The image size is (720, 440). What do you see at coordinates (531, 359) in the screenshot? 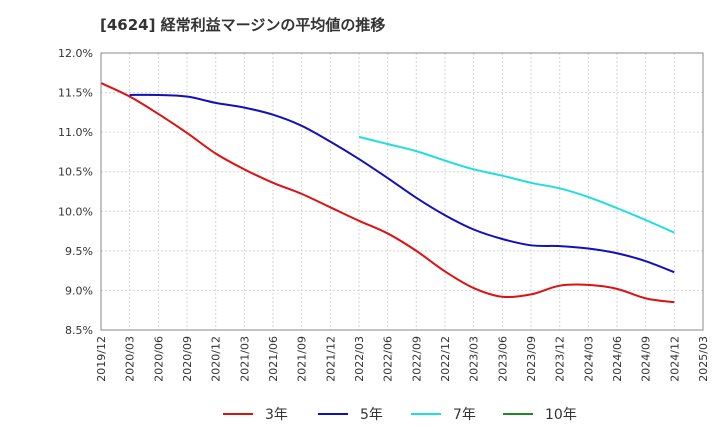
I see `x-tick-label: 2023/09` at bounding box center [531, 359].